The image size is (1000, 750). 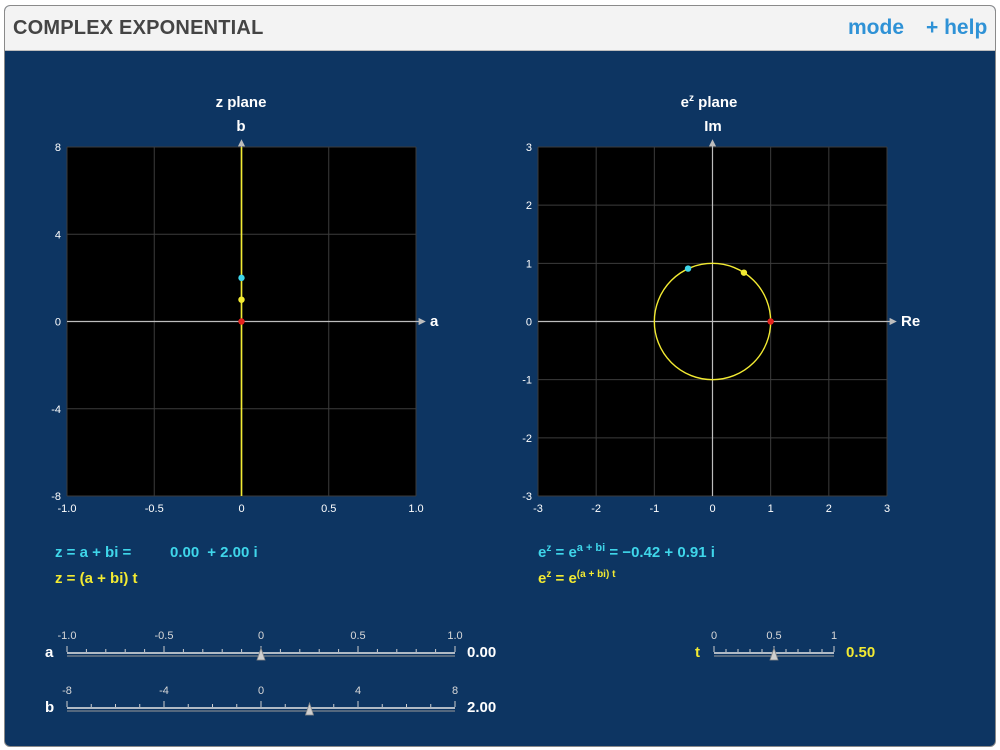 I want to click on ez-plane-y-tick-label: -2, so click(x=527, y=439).